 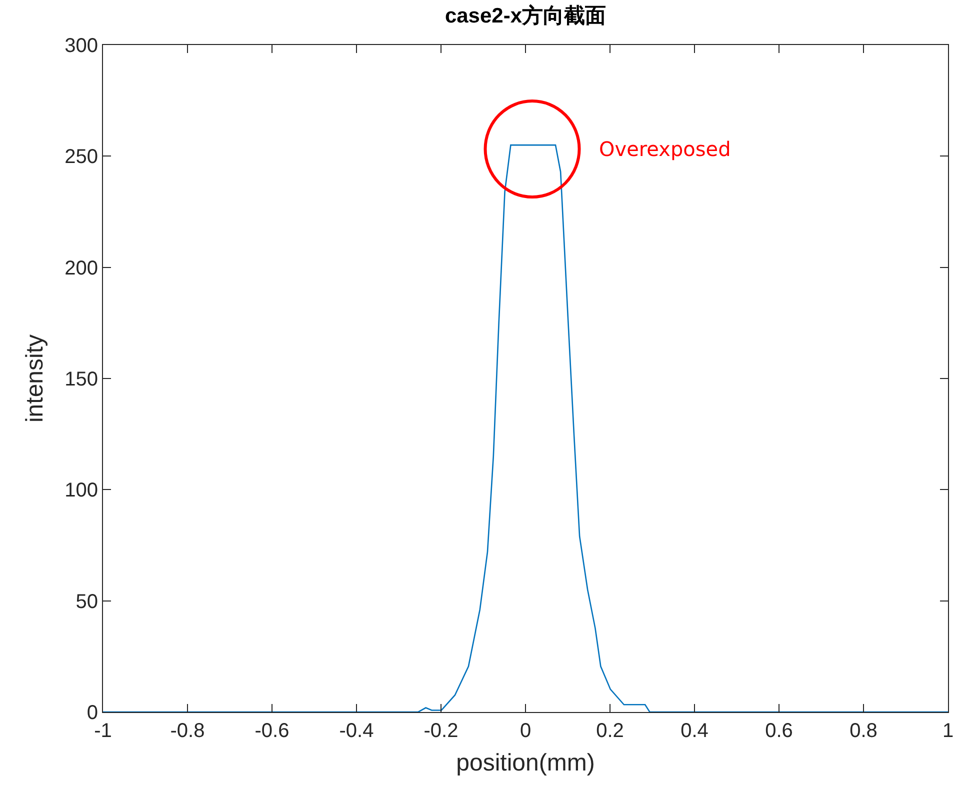 I want to click on y-tick-label: 150, so click(x=81, y=379).